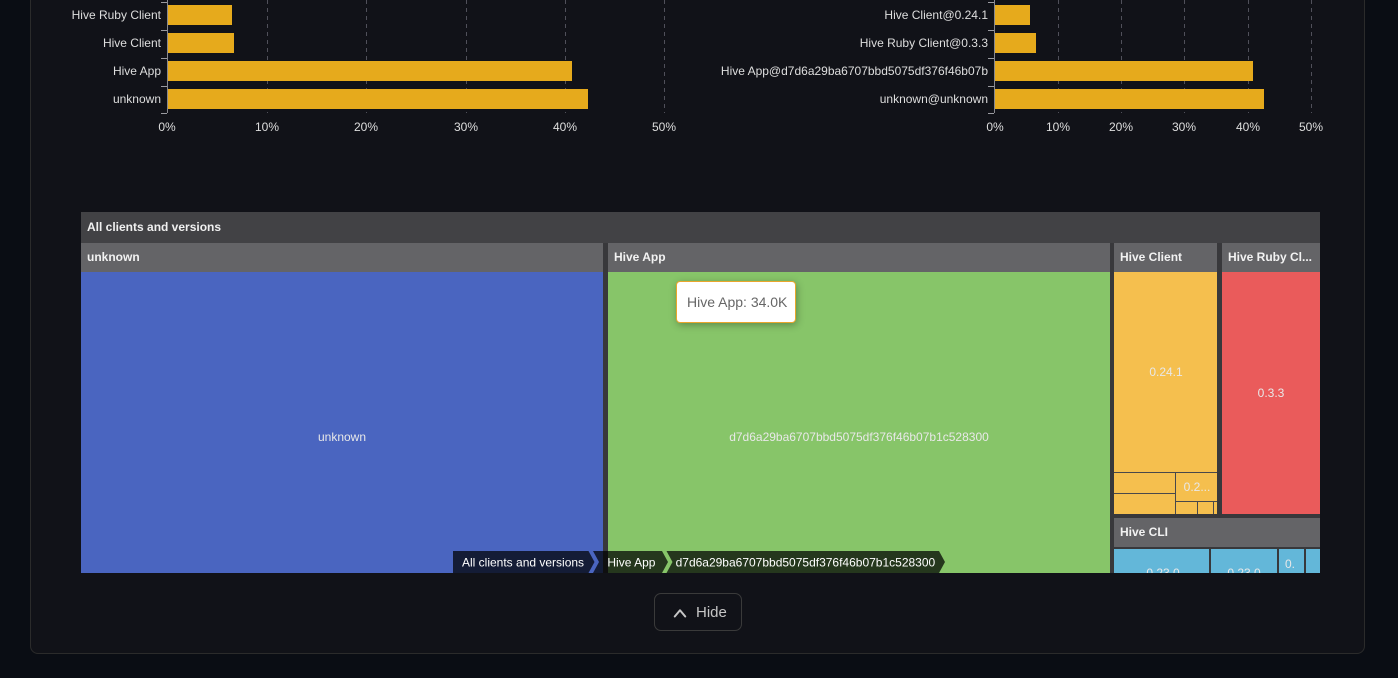  What do you see at coordinates (523, 563) in the screenshot?
I see `svg-text: All clients and versions` at bounding box center [523, 563].